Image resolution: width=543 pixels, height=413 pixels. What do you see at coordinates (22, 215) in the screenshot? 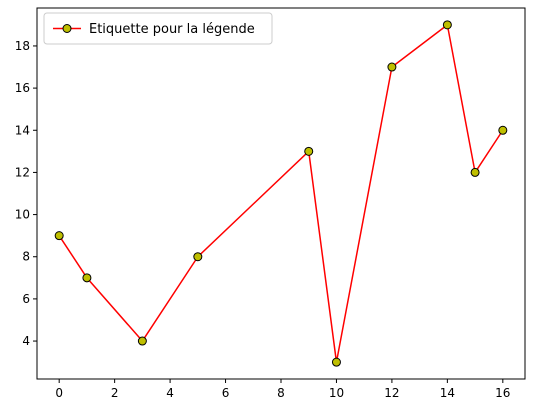
I see `y-tick-label: 10` at bounding box center [22, 215].